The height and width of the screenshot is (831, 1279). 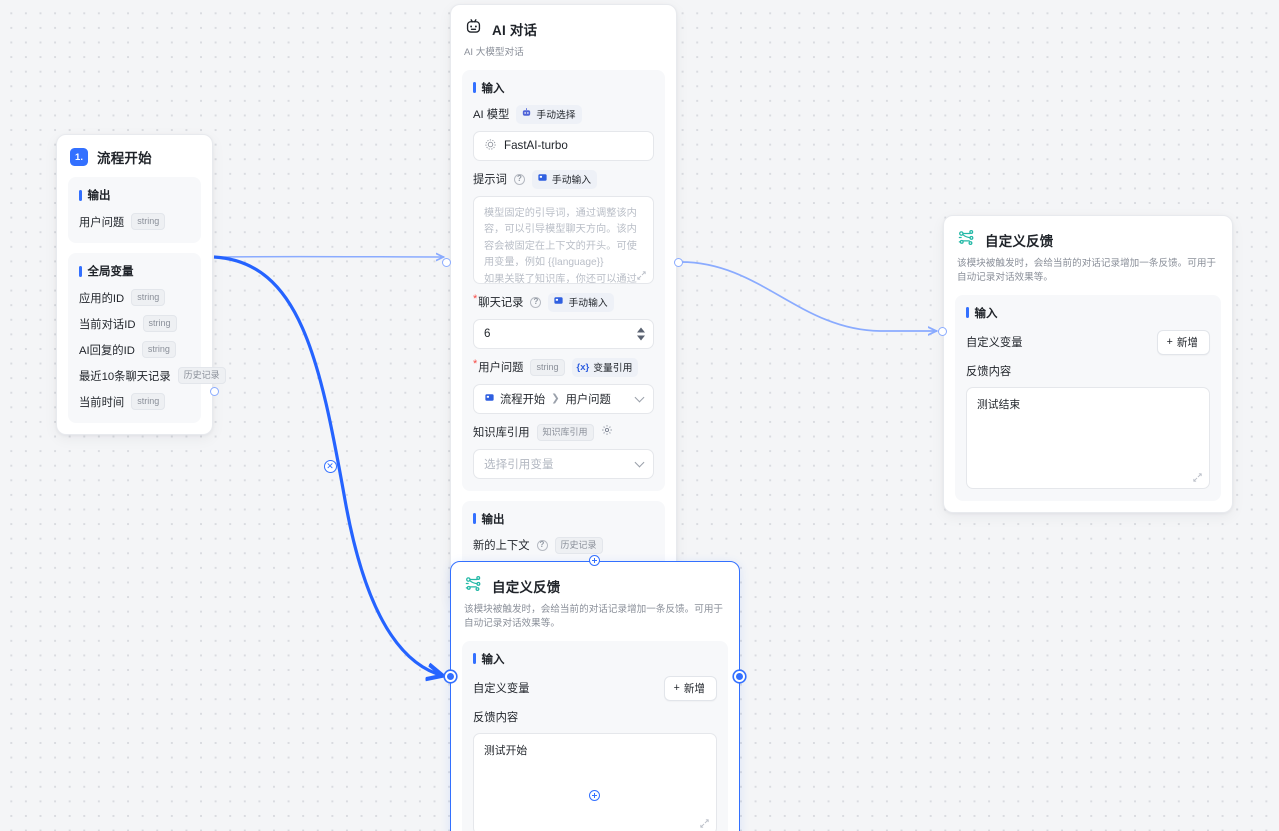 I want to click on ai-model-select: FastAI-turbo, so click(x=563, y=145).